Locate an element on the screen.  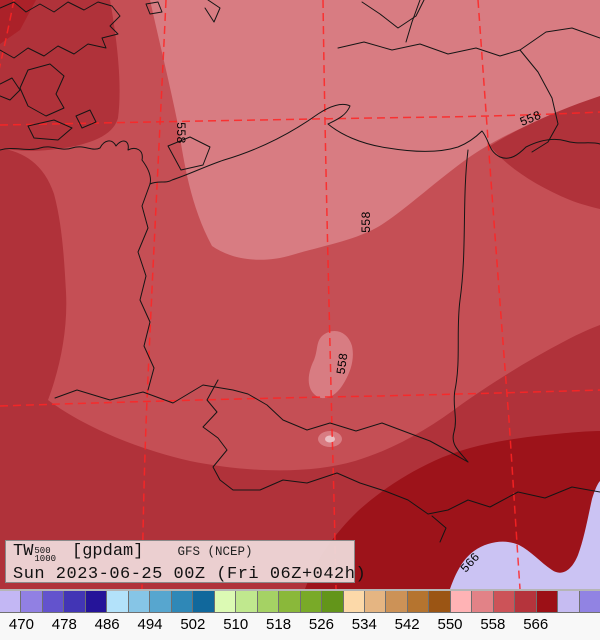
colorbar-tick-label: 558 is located at coordinates (493, 624).